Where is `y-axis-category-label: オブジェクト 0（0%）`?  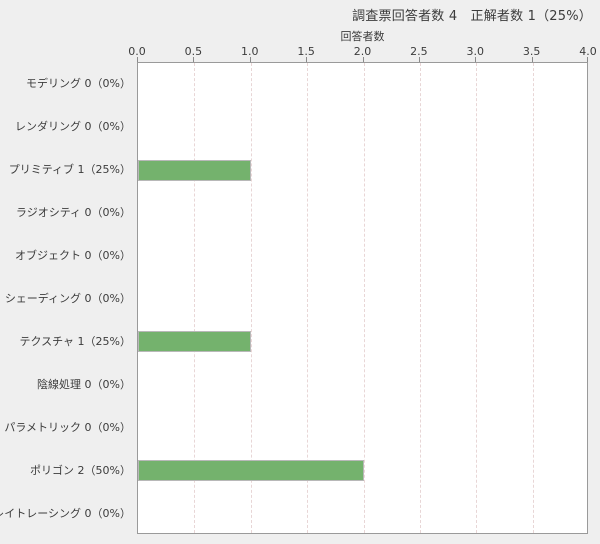 y-axis-category-label: オブジェクト 0（0%） is located at coordinates (73, 256).